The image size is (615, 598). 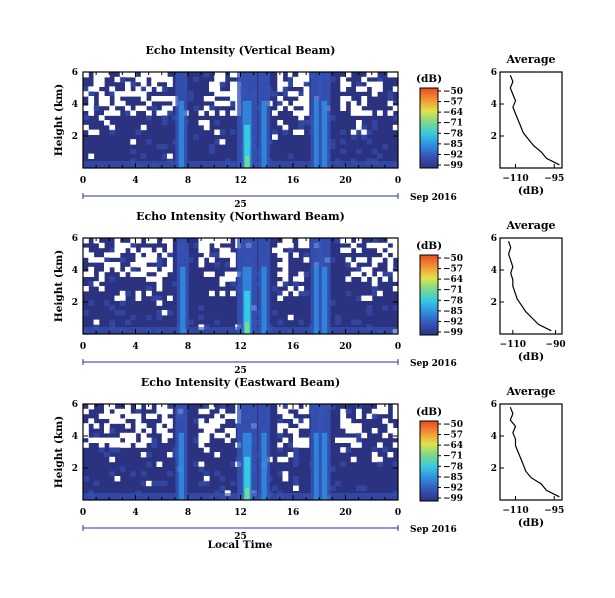 What do you see at coordinates (429, 412) in the screenshot?
I see `colorbar-unit: (dB)` at bounding box center [429, 412].